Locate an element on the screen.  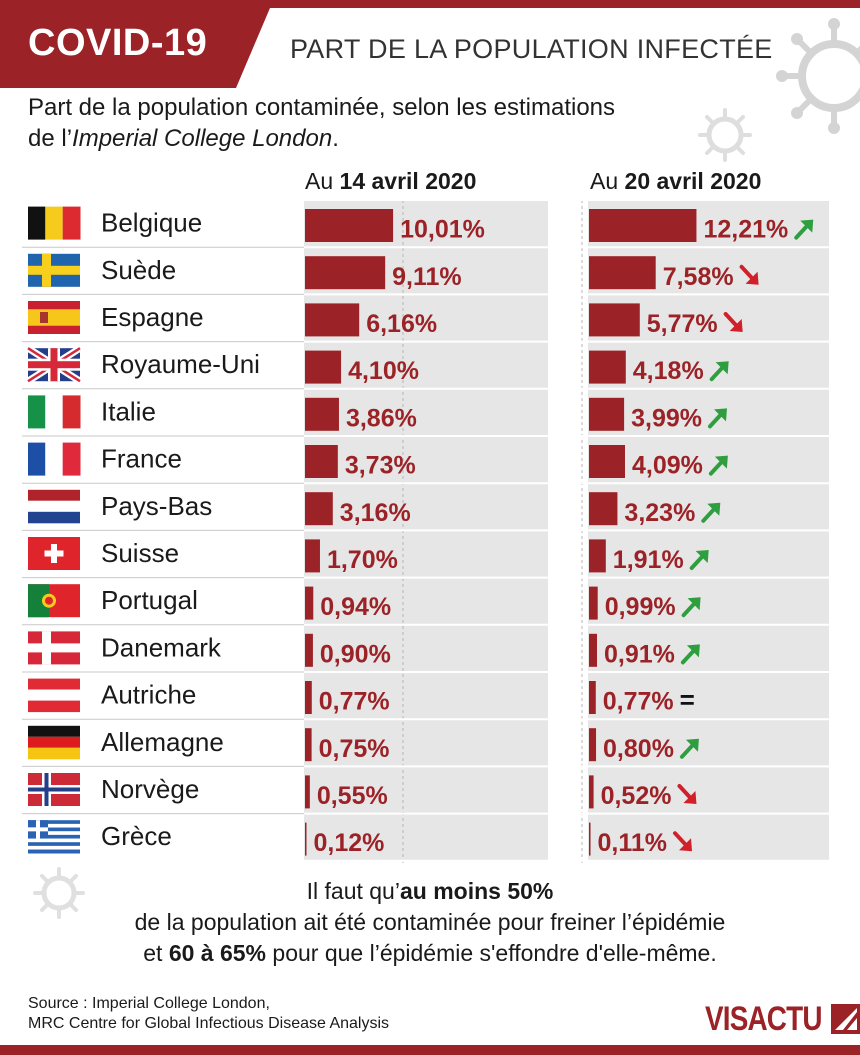
belgium-flag-icon is located at coordinates (54, 223).